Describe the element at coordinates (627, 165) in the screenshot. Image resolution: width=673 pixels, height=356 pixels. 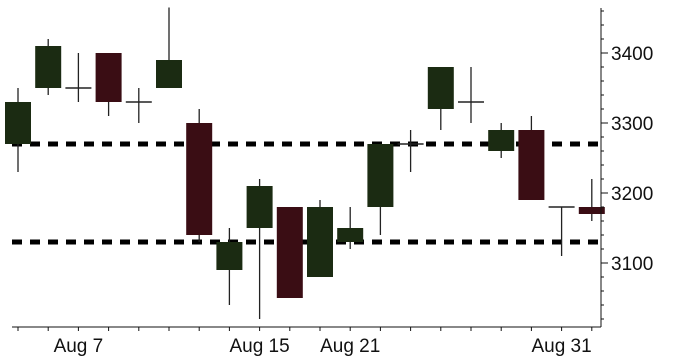
I see `y-axis-ticks: 3100 3200 3300 3400` at that location.